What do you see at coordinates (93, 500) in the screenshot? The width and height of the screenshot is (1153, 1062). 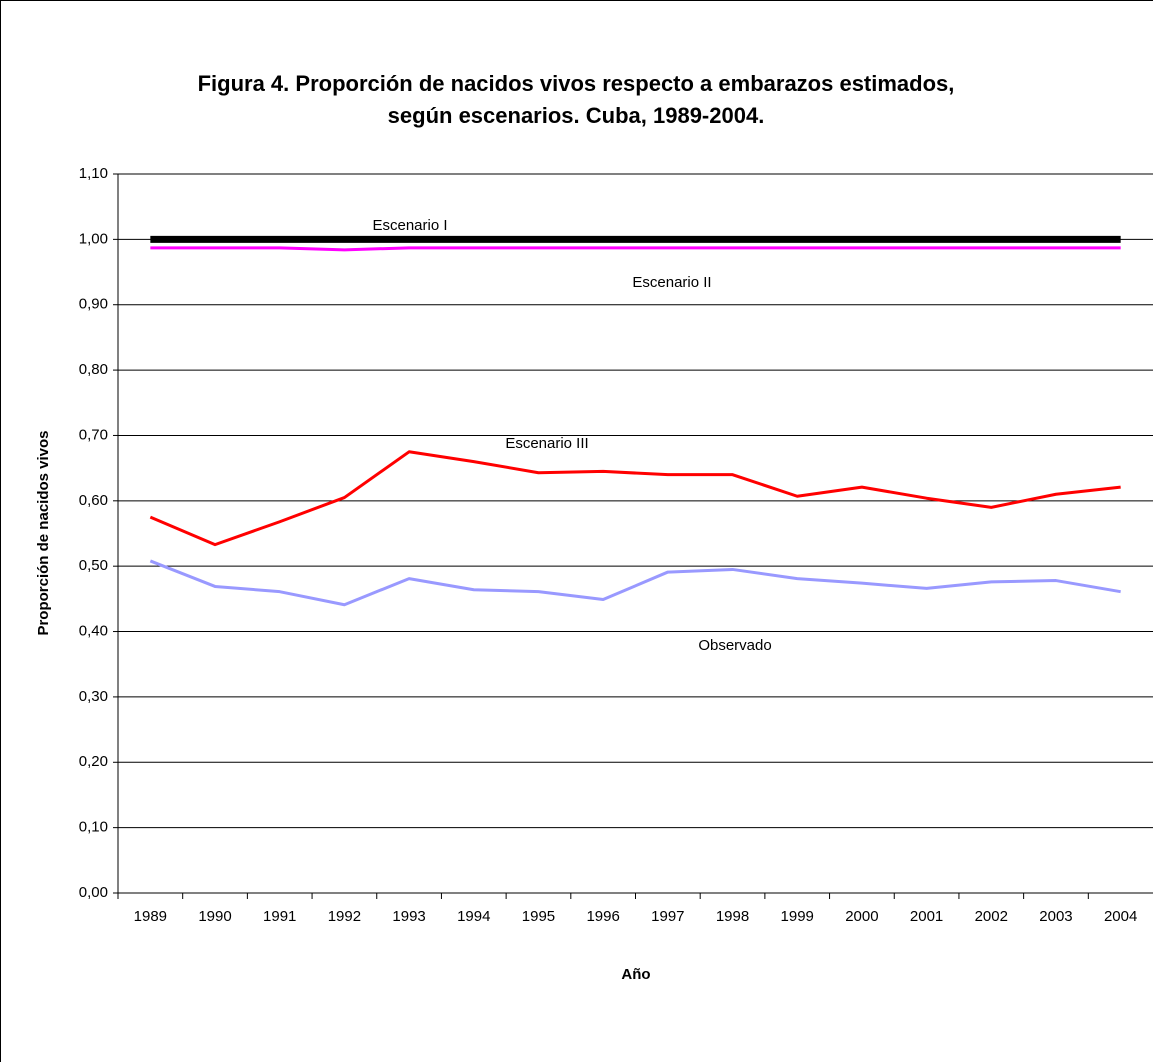 I see `y-tick-label: 0,60` at bounding box center [93, 500].